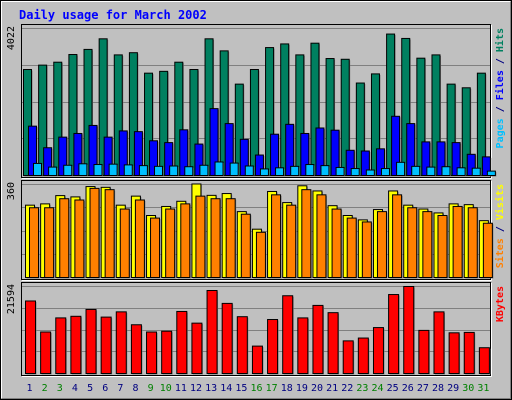 The image size is (512, 400). I want to click on panel-visits-legend-part: /, so click(500, 229).